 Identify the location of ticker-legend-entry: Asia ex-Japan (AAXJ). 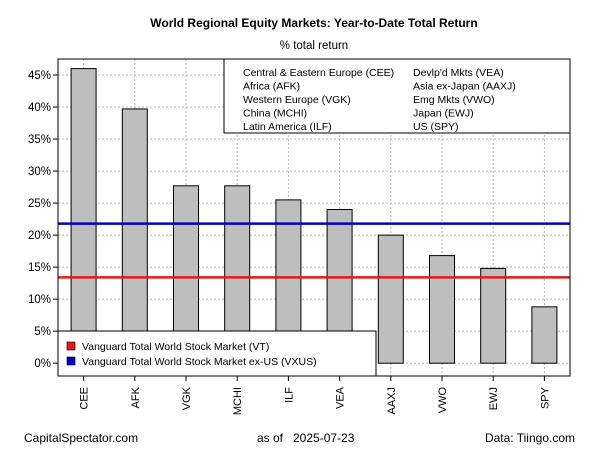
(464, 87).